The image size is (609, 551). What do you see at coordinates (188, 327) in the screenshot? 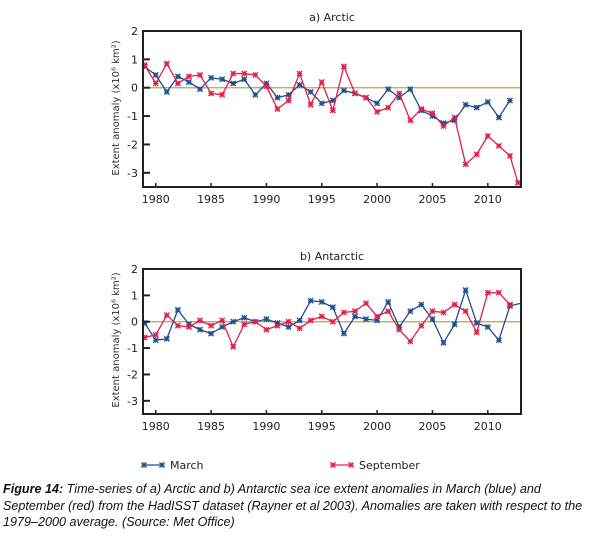
I see `antarctic-september-point-1983` at bounding box center [188, 327].